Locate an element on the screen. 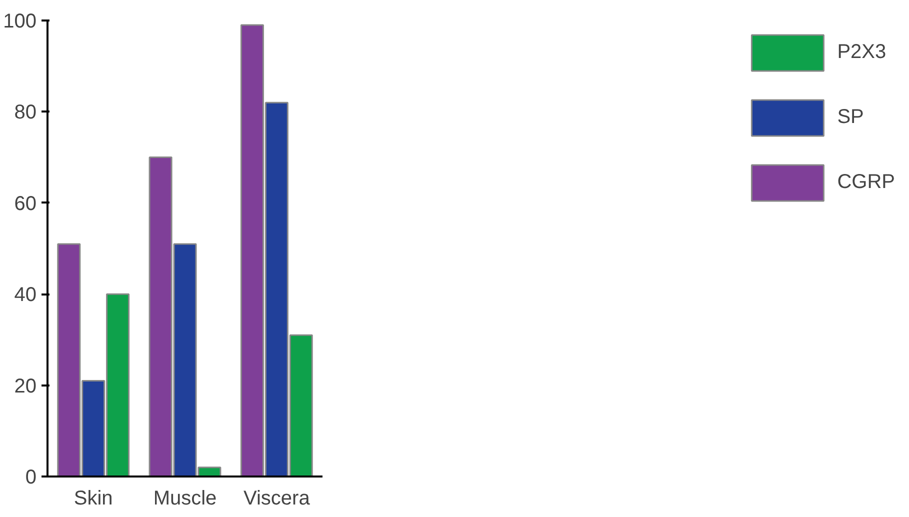 Image resolution: width=909 pixels, height=517 pixels. x-tick-label: Viscera is located at coordinates (277, 499).